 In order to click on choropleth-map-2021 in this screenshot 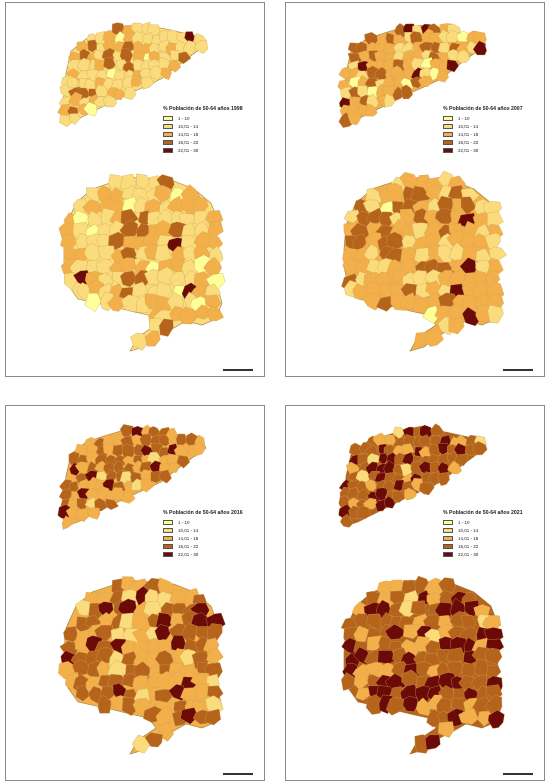, I will do `click(421, 589)`.